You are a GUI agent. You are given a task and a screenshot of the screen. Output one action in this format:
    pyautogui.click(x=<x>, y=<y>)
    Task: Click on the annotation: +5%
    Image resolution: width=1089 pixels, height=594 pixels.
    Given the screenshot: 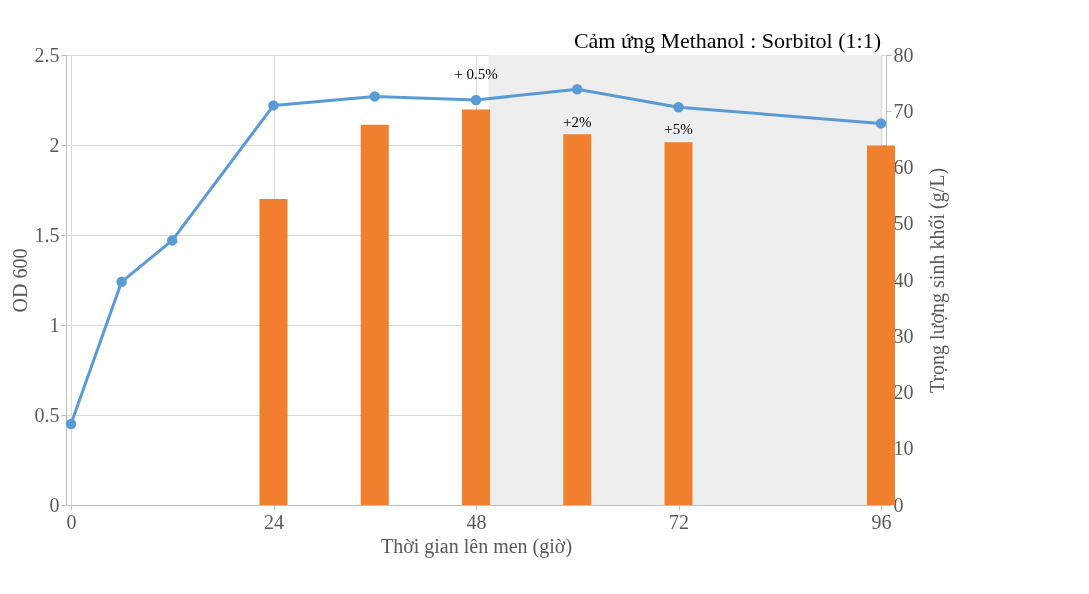 What is the action you would take?
    pyautogui.click(x=678, y=129)
    